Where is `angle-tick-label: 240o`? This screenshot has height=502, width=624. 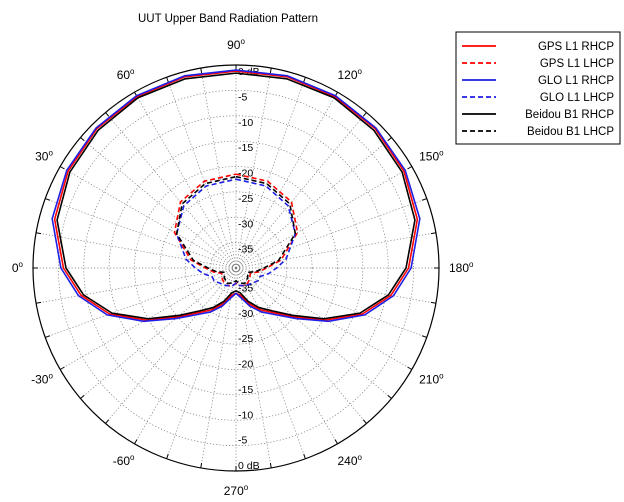 angle-tick-label: 240o is located at coordinates (350, 460).